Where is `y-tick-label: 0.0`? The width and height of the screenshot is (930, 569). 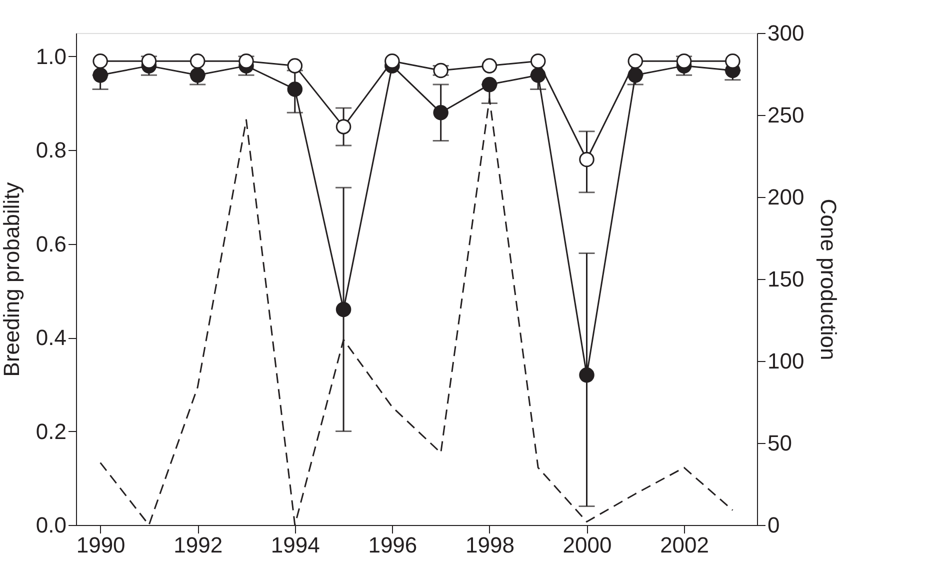 y-tick-label: 0.0 is located at coordinates (51, 525).